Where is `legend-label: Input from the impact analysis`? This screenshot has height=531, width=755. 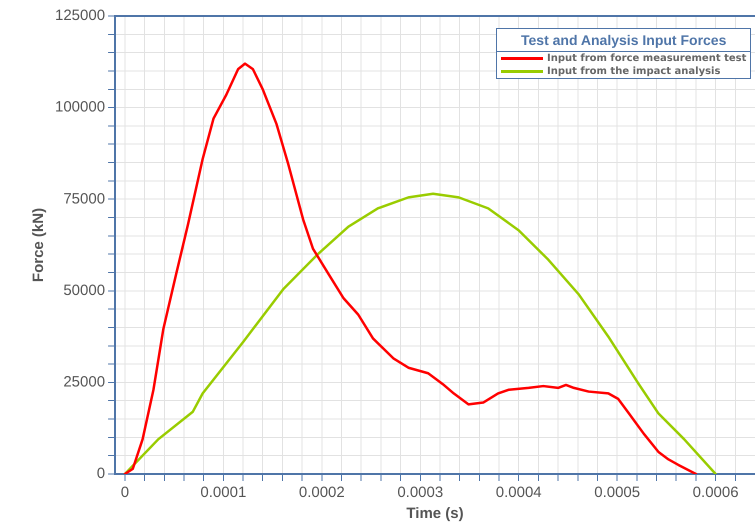 legend-label: Input from the impact analysis is located at coordinates (633, 71).